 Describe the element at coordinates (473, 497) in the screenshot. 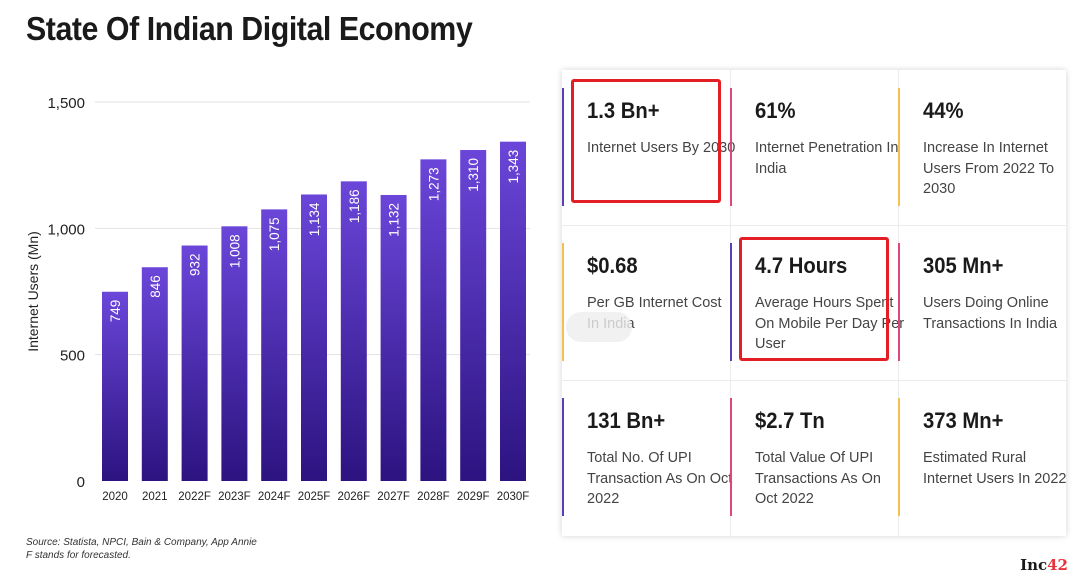

I see `x-tick-label: 2029F` at that location.